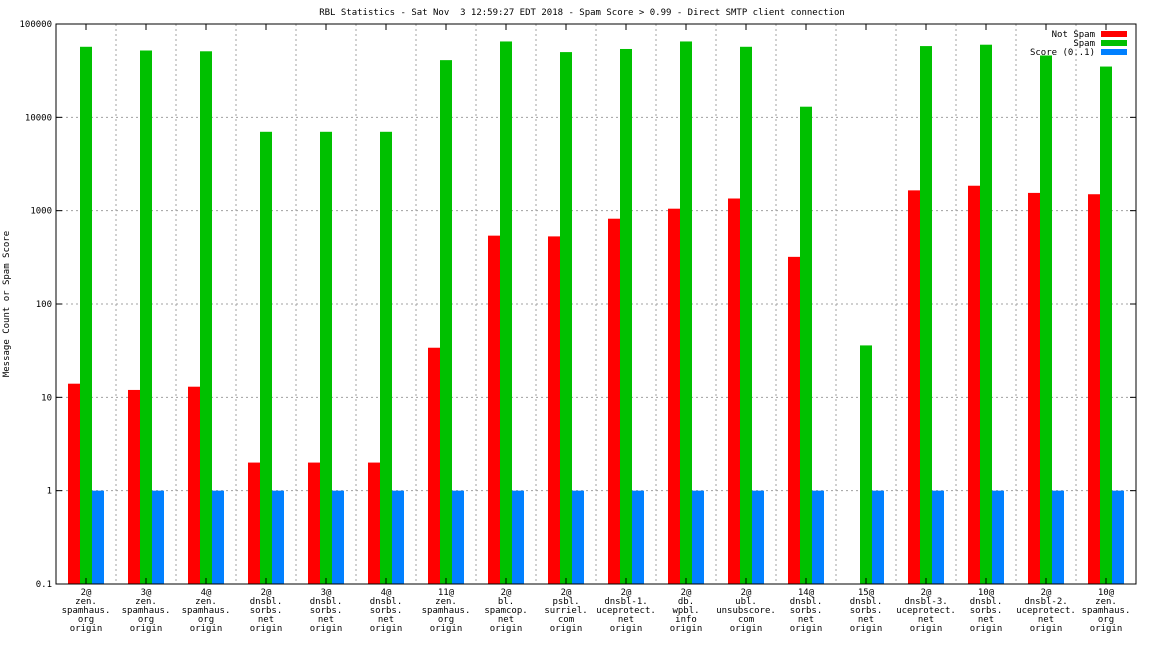 The image size is (1152, 653). Describe the element at coordinates (1084, 44) in the screenshot. I see `legend-label: Spam` at that location.